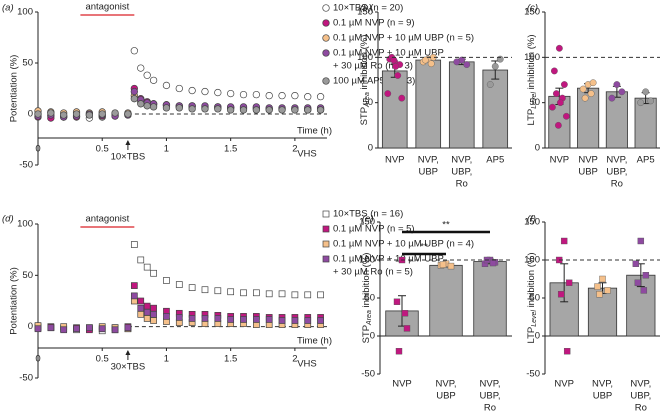 The height and width of the screenshot is (412, 661). I want to click on stimulus-label: 10×TBS, so click(128, 157).